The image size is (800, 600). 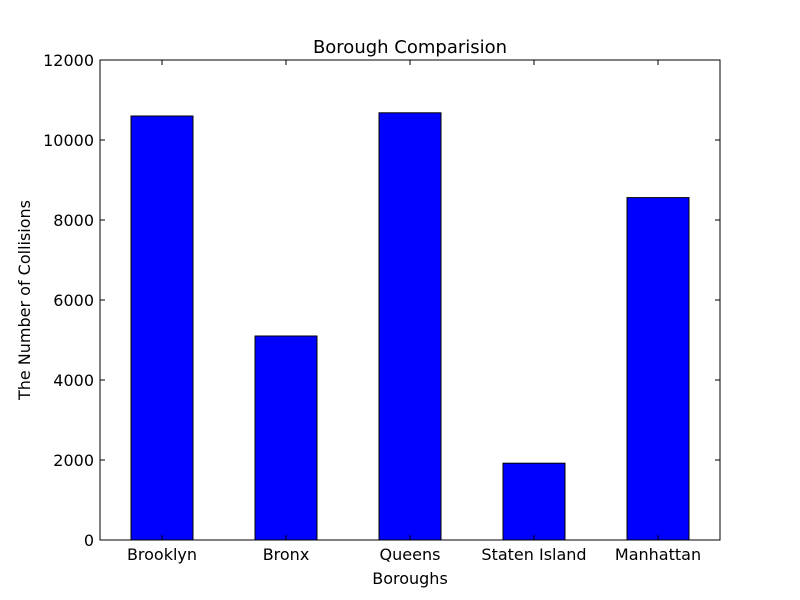 What do you see at coordinates (658, 369) in the screenshot?
I see `bar-manhattan` at bounding box center [658, 369].